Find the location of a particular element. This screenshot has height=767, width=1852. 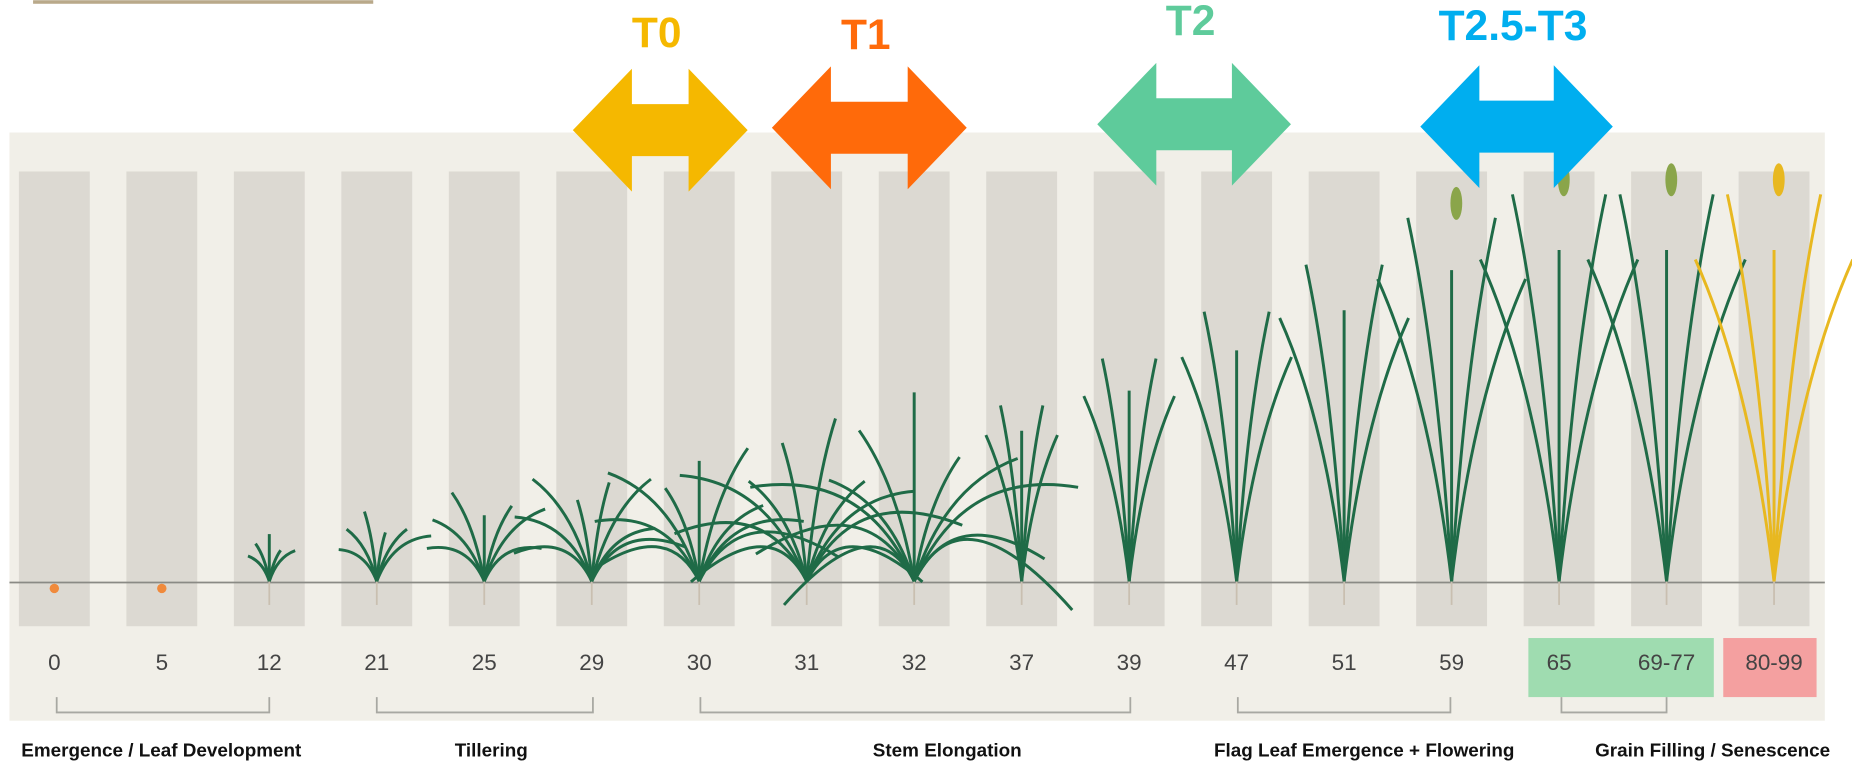

senescence-highlight is located at coordinates (1770, 668).